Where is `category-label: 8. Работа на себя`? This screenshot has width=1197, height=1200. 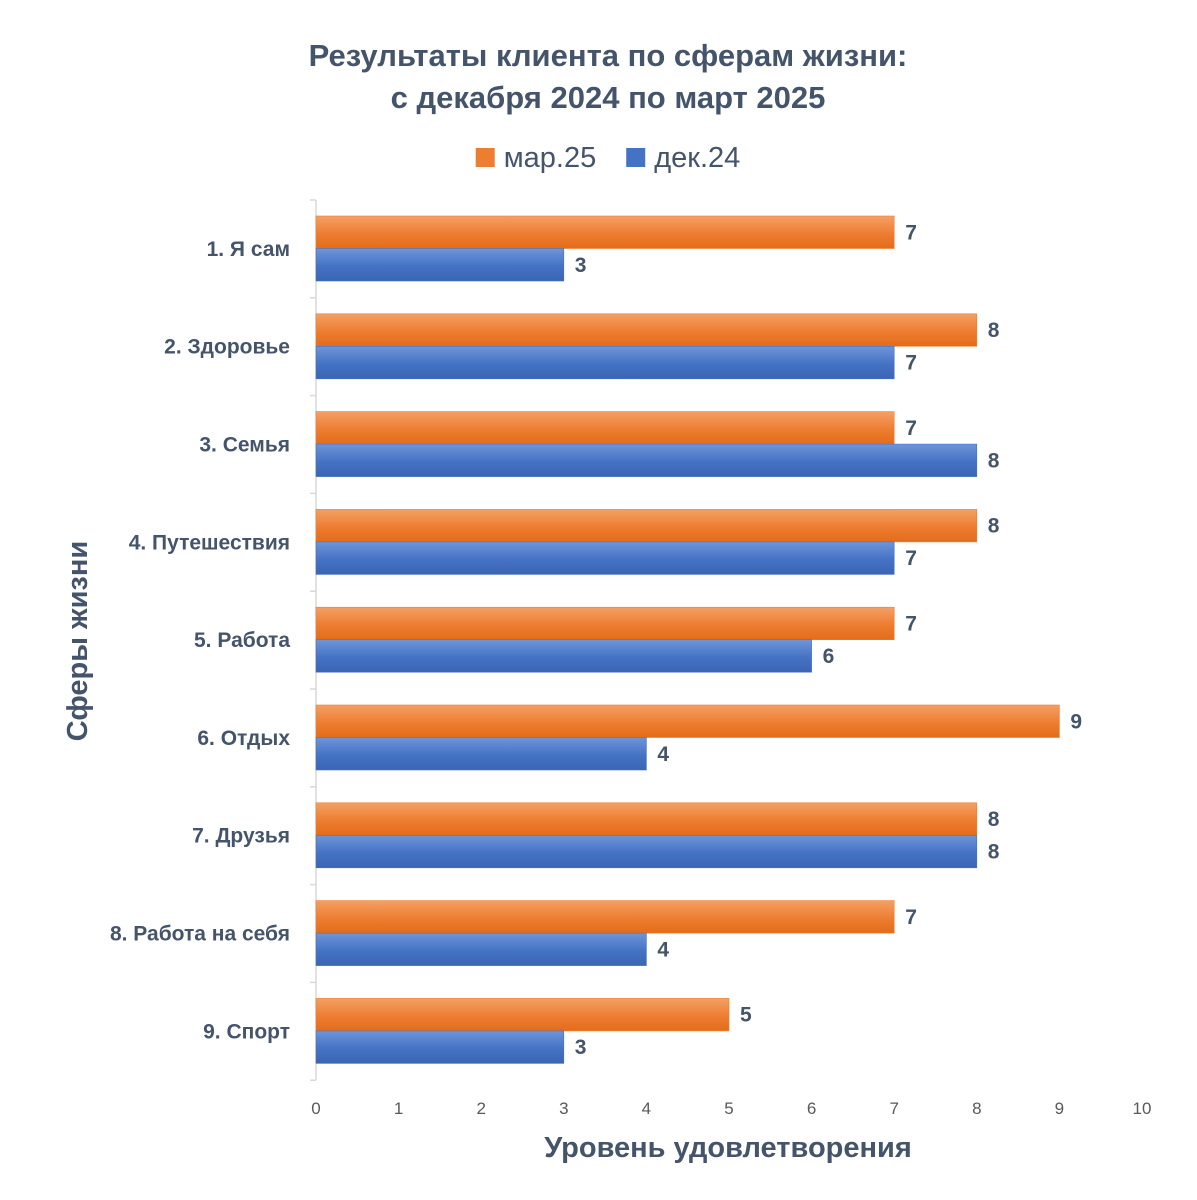 category-label: 8. Работа на себя is located at coordinates (200, 934).